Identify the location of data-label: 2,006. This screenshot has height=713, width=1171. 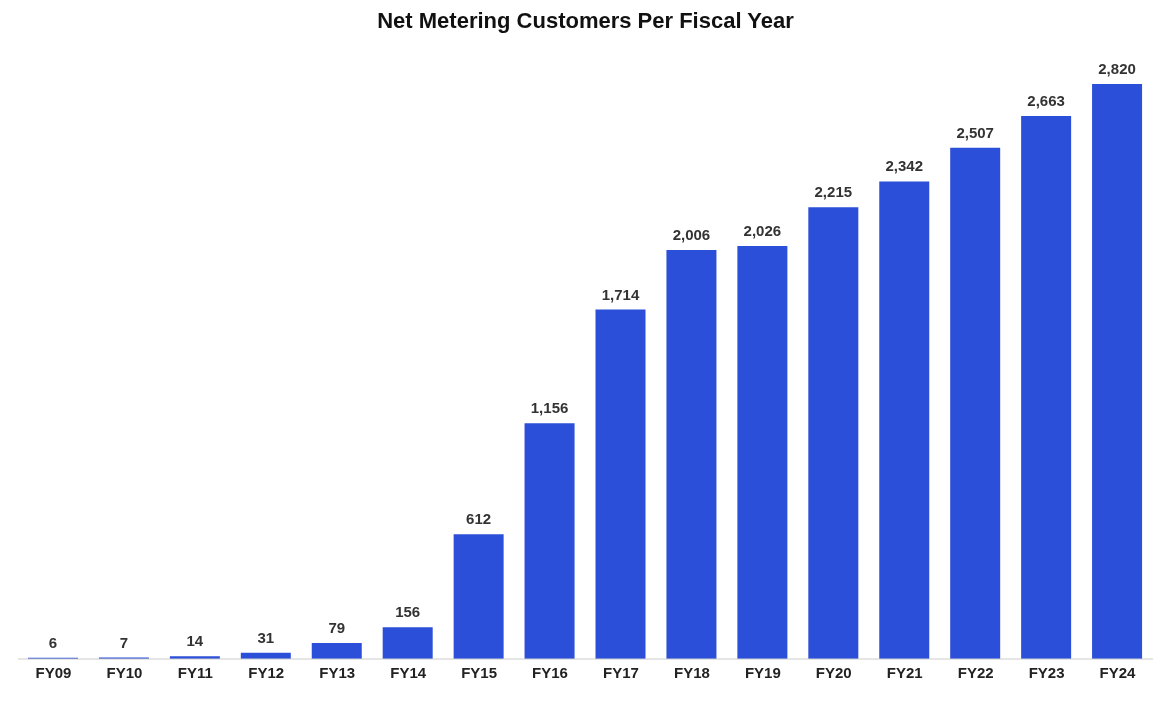
(691, 234).